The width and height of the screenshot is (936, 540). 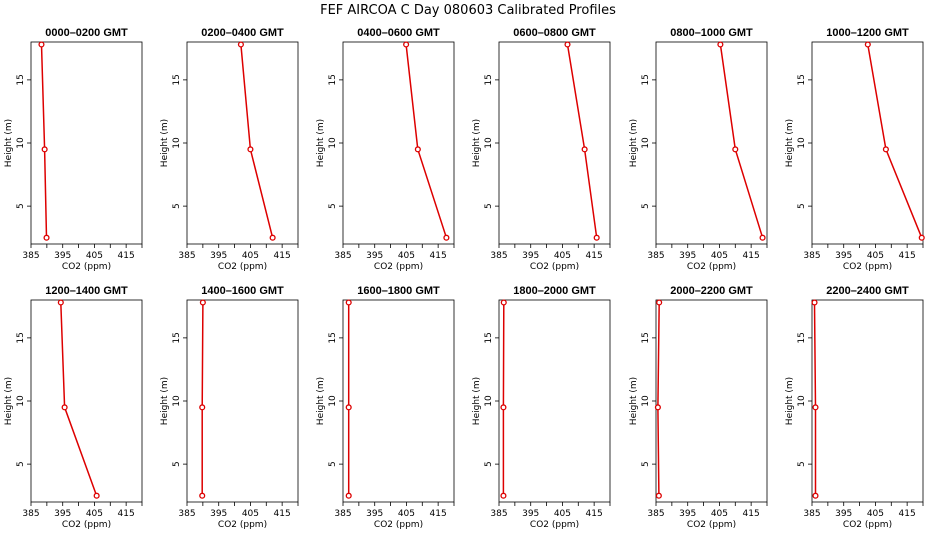 I want to click on panel-title: 2000–2200 GMT, so click(x=711, y=291).